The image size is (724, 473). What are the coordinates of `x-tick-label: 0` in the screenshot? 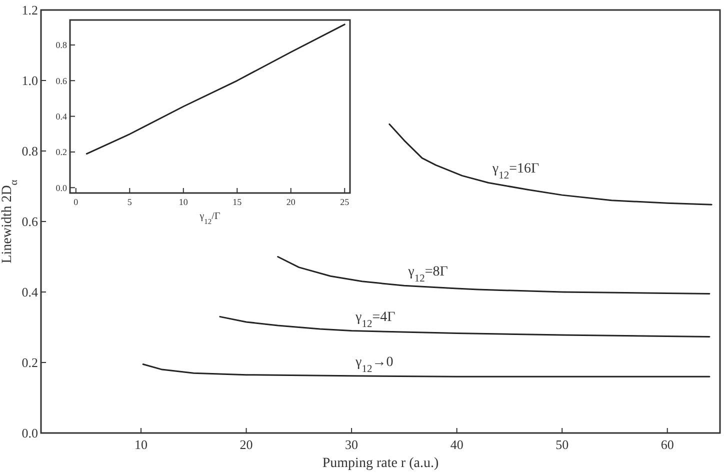 It's located at (76, 202).